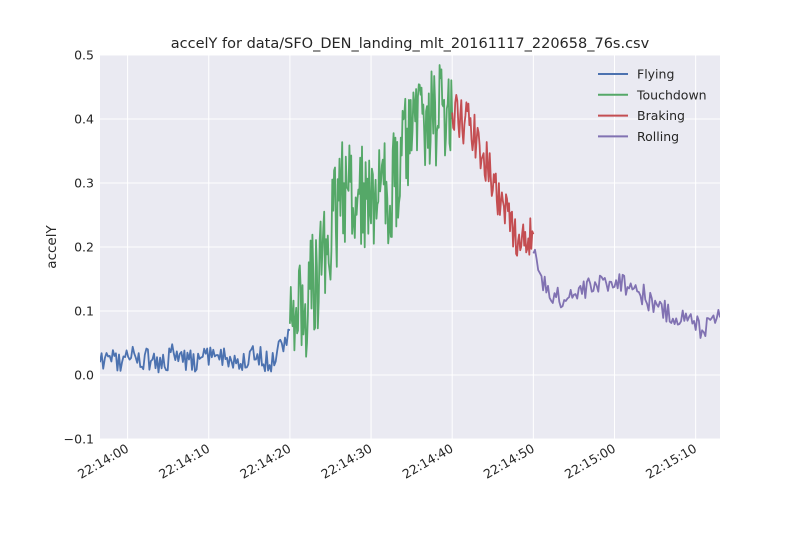 The width and height of the screenshot is (800, 550). What do you see at coordinates (509, 461) in the screenshot?
I see `x-tick-label: 22:14:50` at bounding box center [509, 461].